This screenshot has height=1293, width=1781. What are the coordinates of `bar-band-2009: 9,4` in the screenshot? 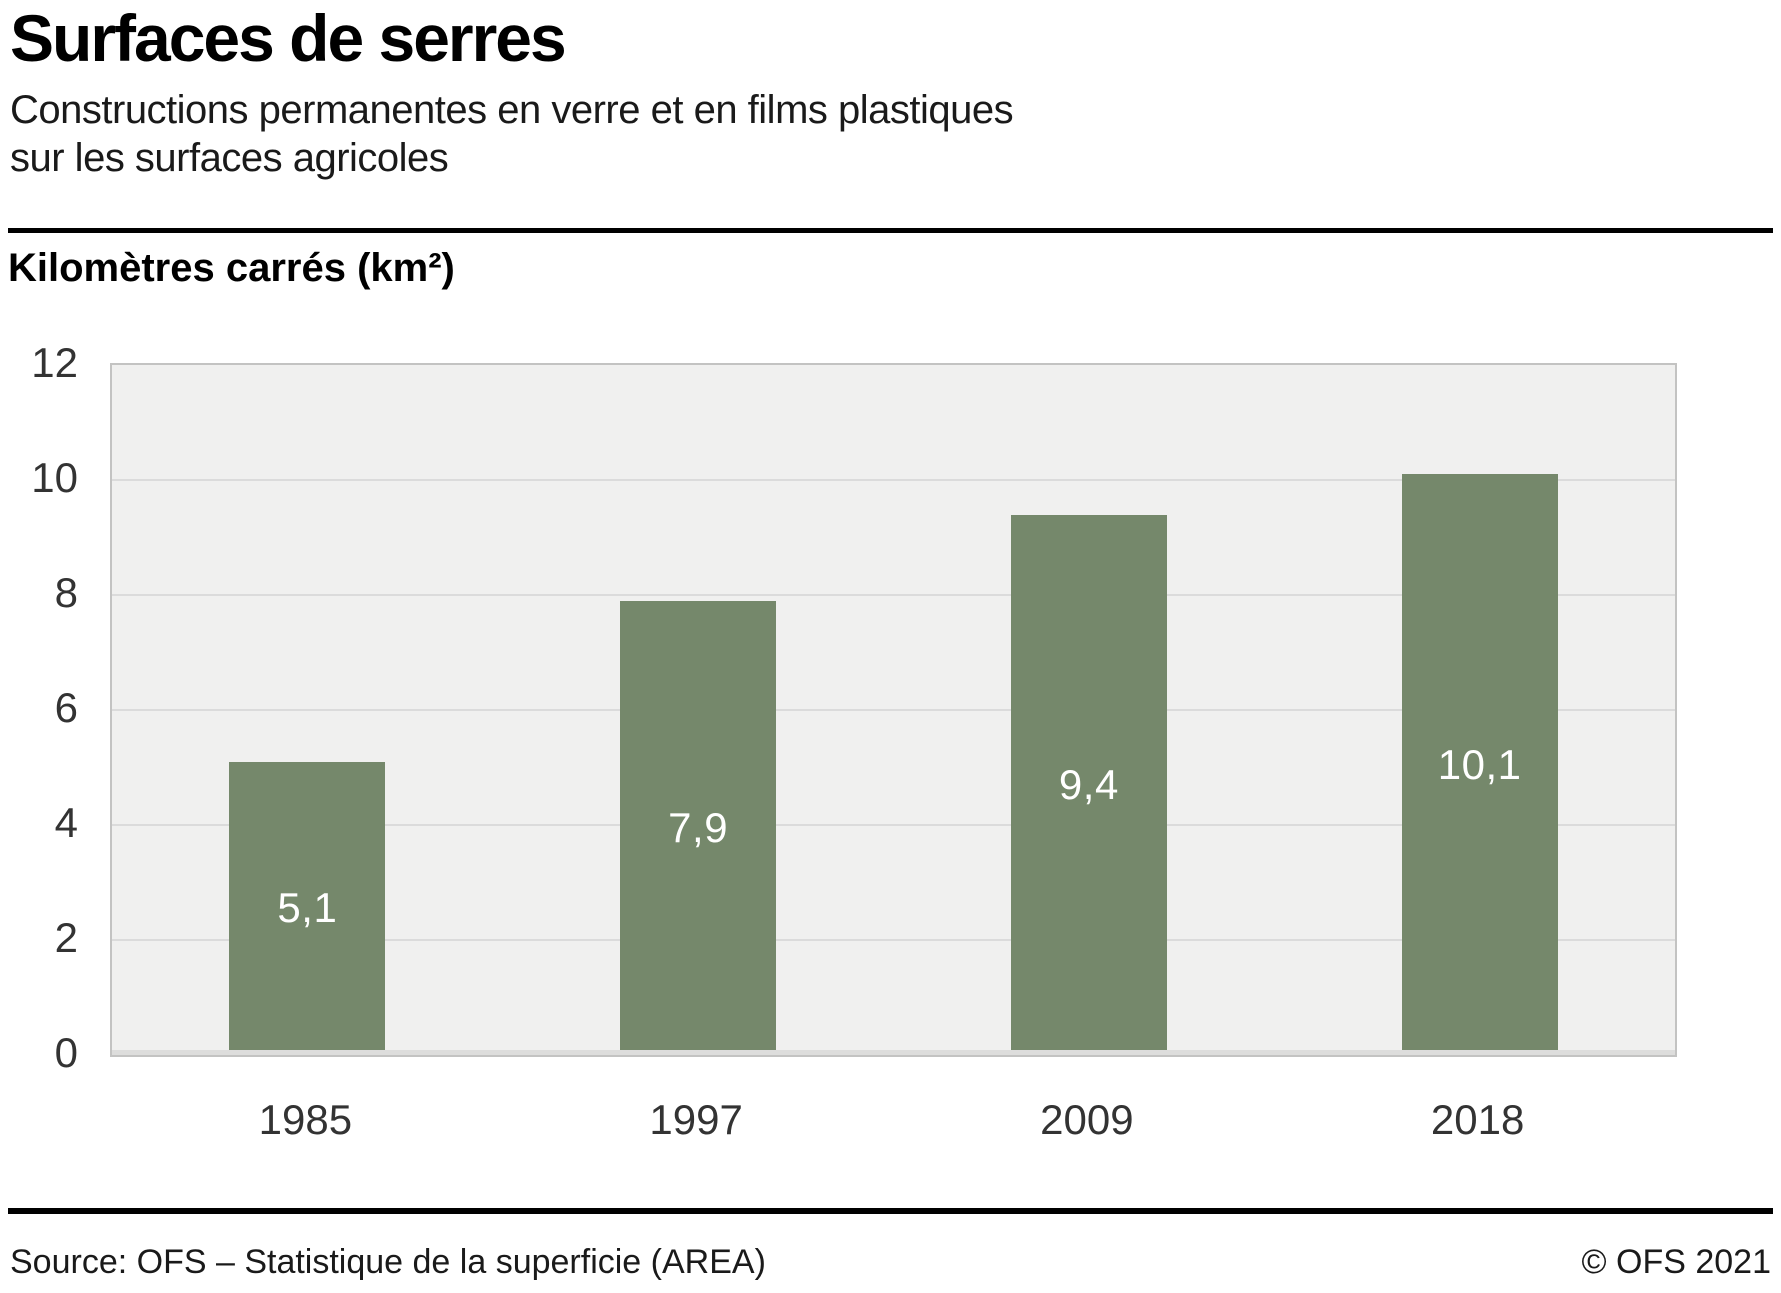 It's located at (1089, 710).